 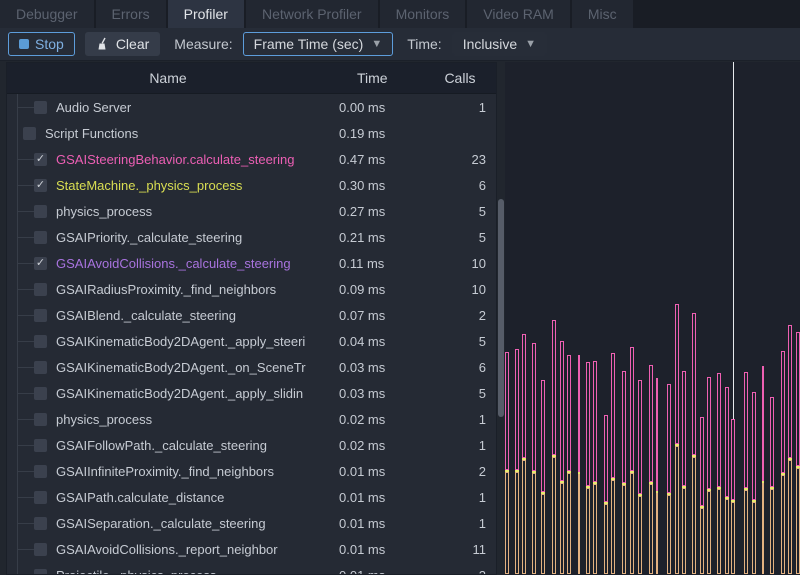 I want to click on time-label: Time:, so click(x=424, y=44).